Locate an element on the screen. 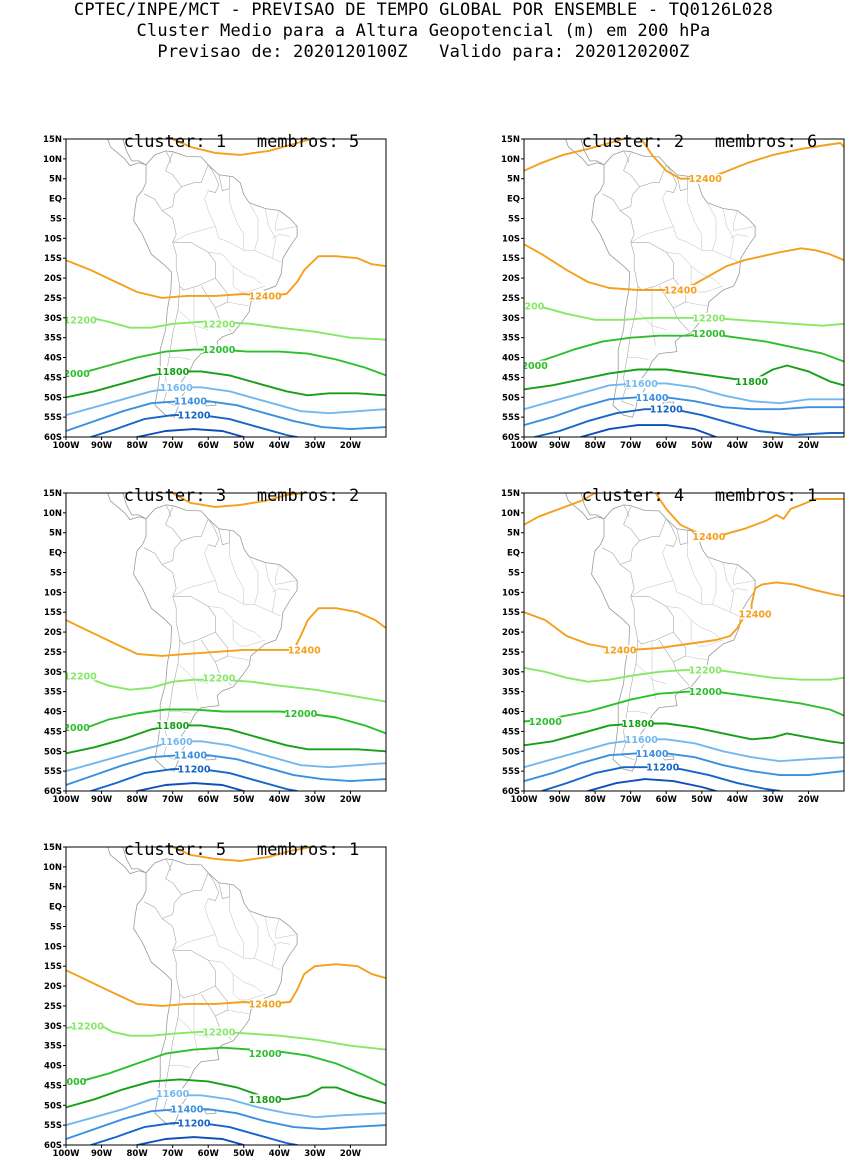  lon-tick-label: 100W is located at coordinates (66, 446).